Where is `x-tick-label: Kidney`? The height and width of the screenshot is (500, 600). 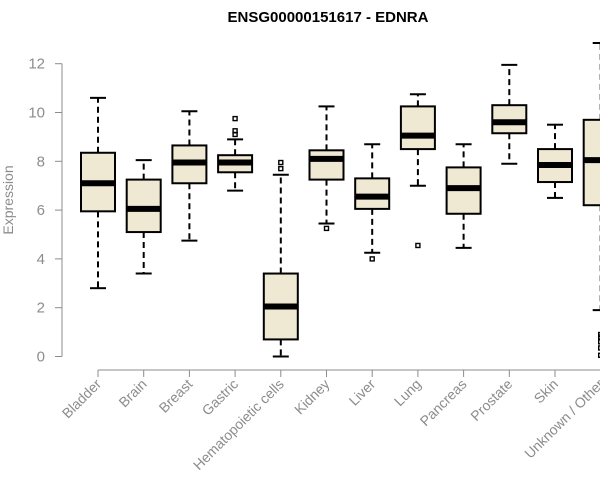 x-tick-label: Kidney is located at coordinates (312, 397).